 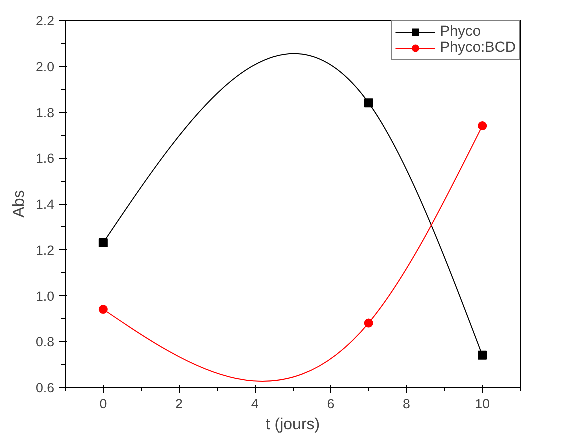 I want to click on legend-label: Phyco:BCD, so click(x=478, y=48).